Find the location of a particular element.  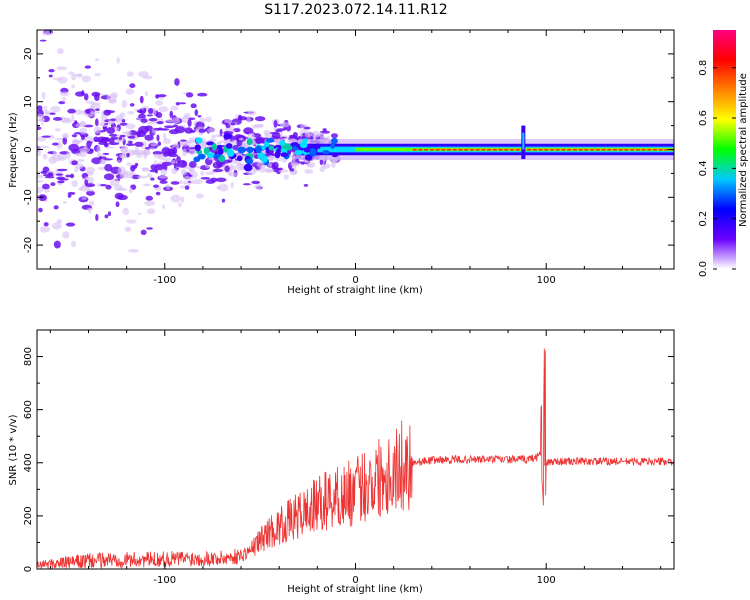

colorbar-gradient is located at coordinates (724, 149).